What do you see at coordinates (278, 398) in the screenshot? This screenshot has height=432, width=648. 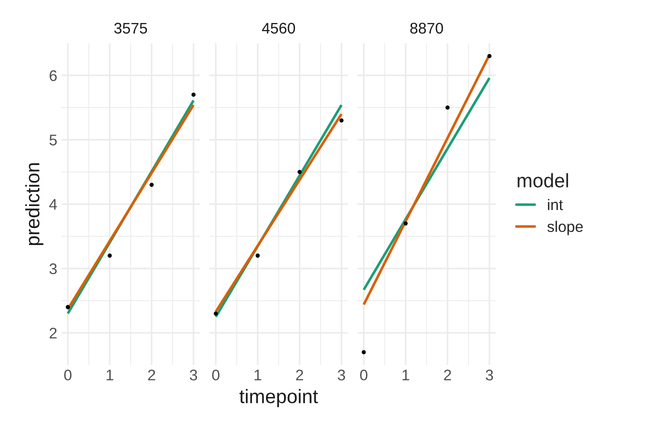 I see `x-axis-title: timepoint` at bounding box center [278, 398].